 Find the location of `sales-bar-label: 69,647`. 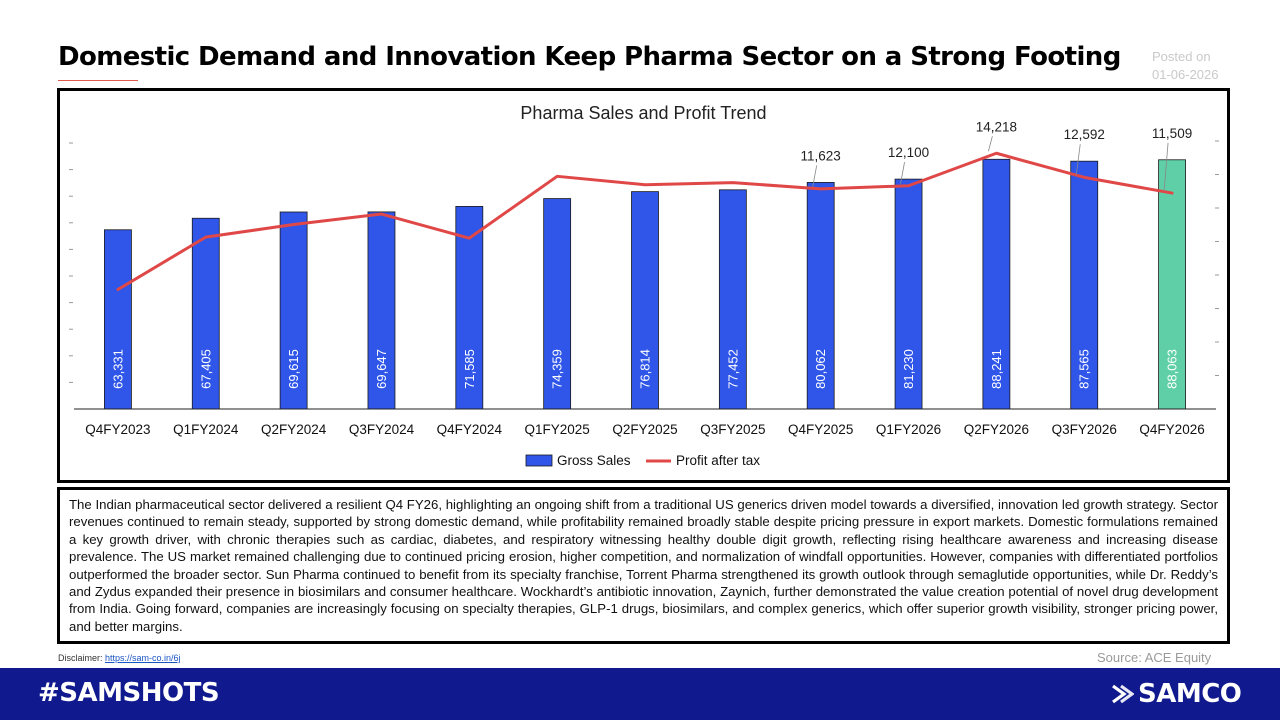

sales-bar-label: 69,647 is located at coordinates (381, 369).